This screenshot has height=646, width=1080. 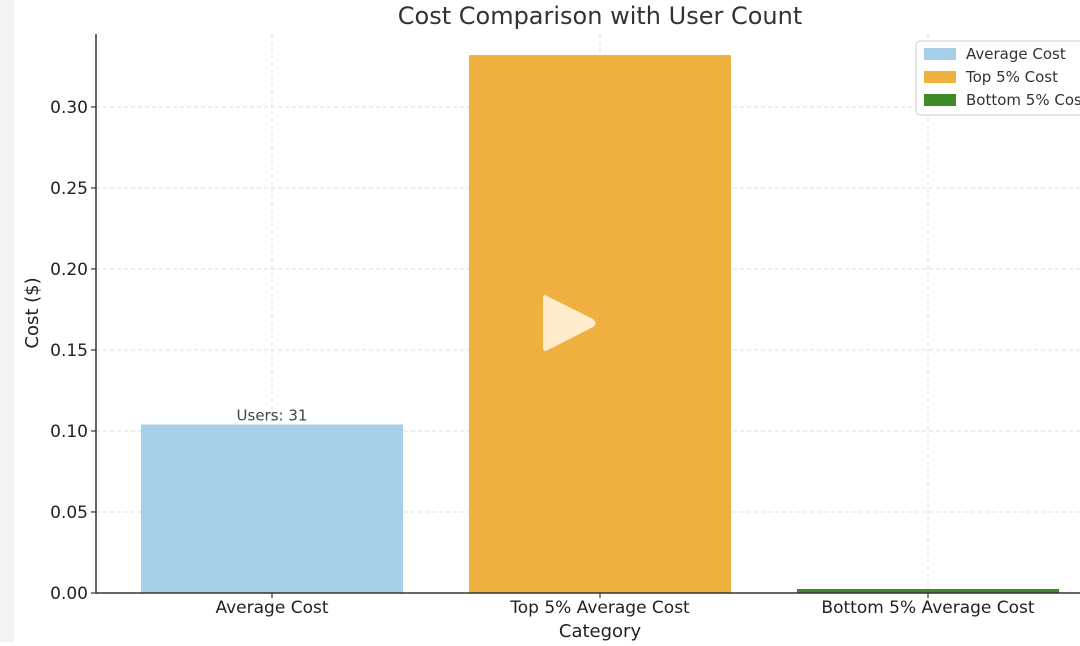 I want to click on legend-label: Top 5% Cost, so click(x=1011, y=77).